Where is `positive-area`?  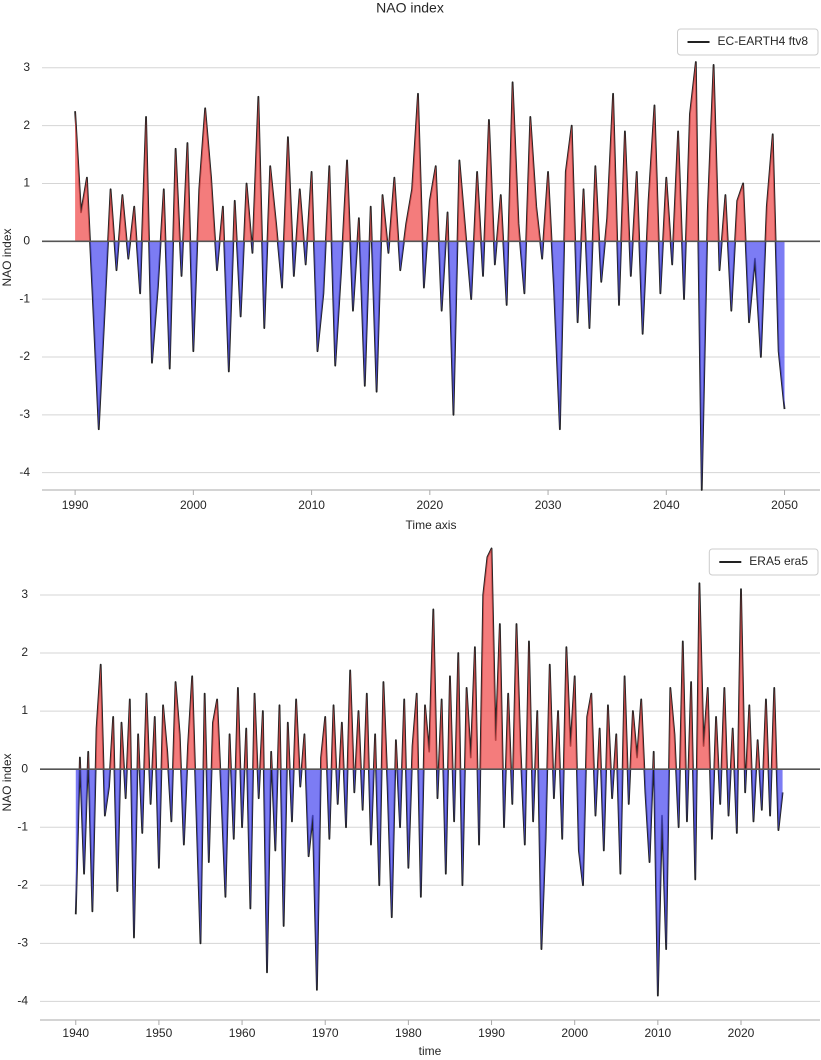
positive-area is located at coordinates (425, 152).